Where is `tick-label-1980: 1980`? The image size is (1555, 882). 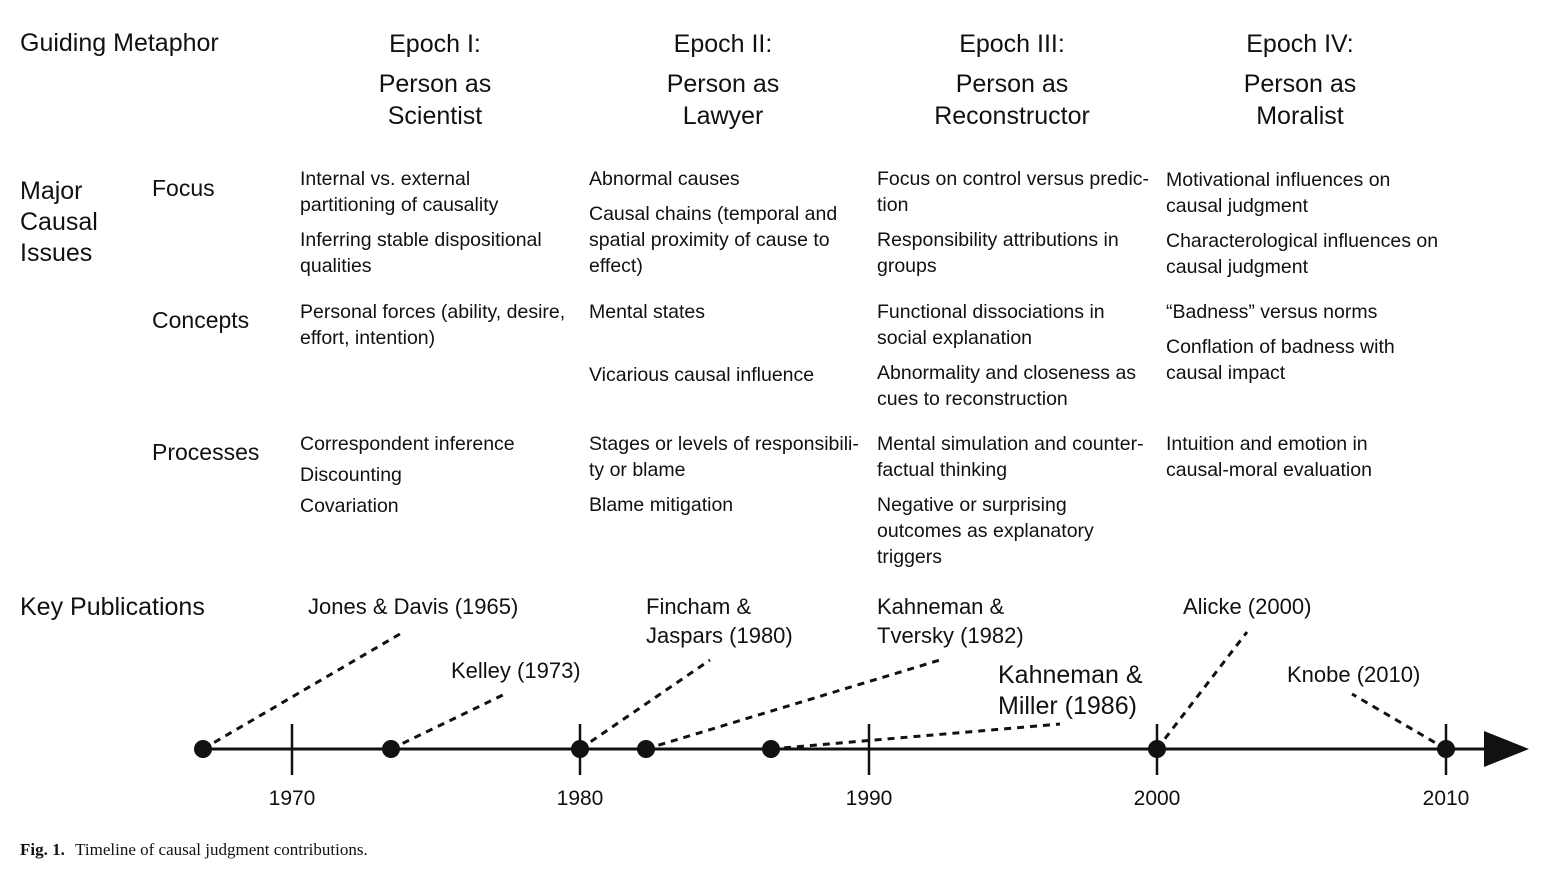 tick-label-1980: 1980 is located at coordinates (580, 798).